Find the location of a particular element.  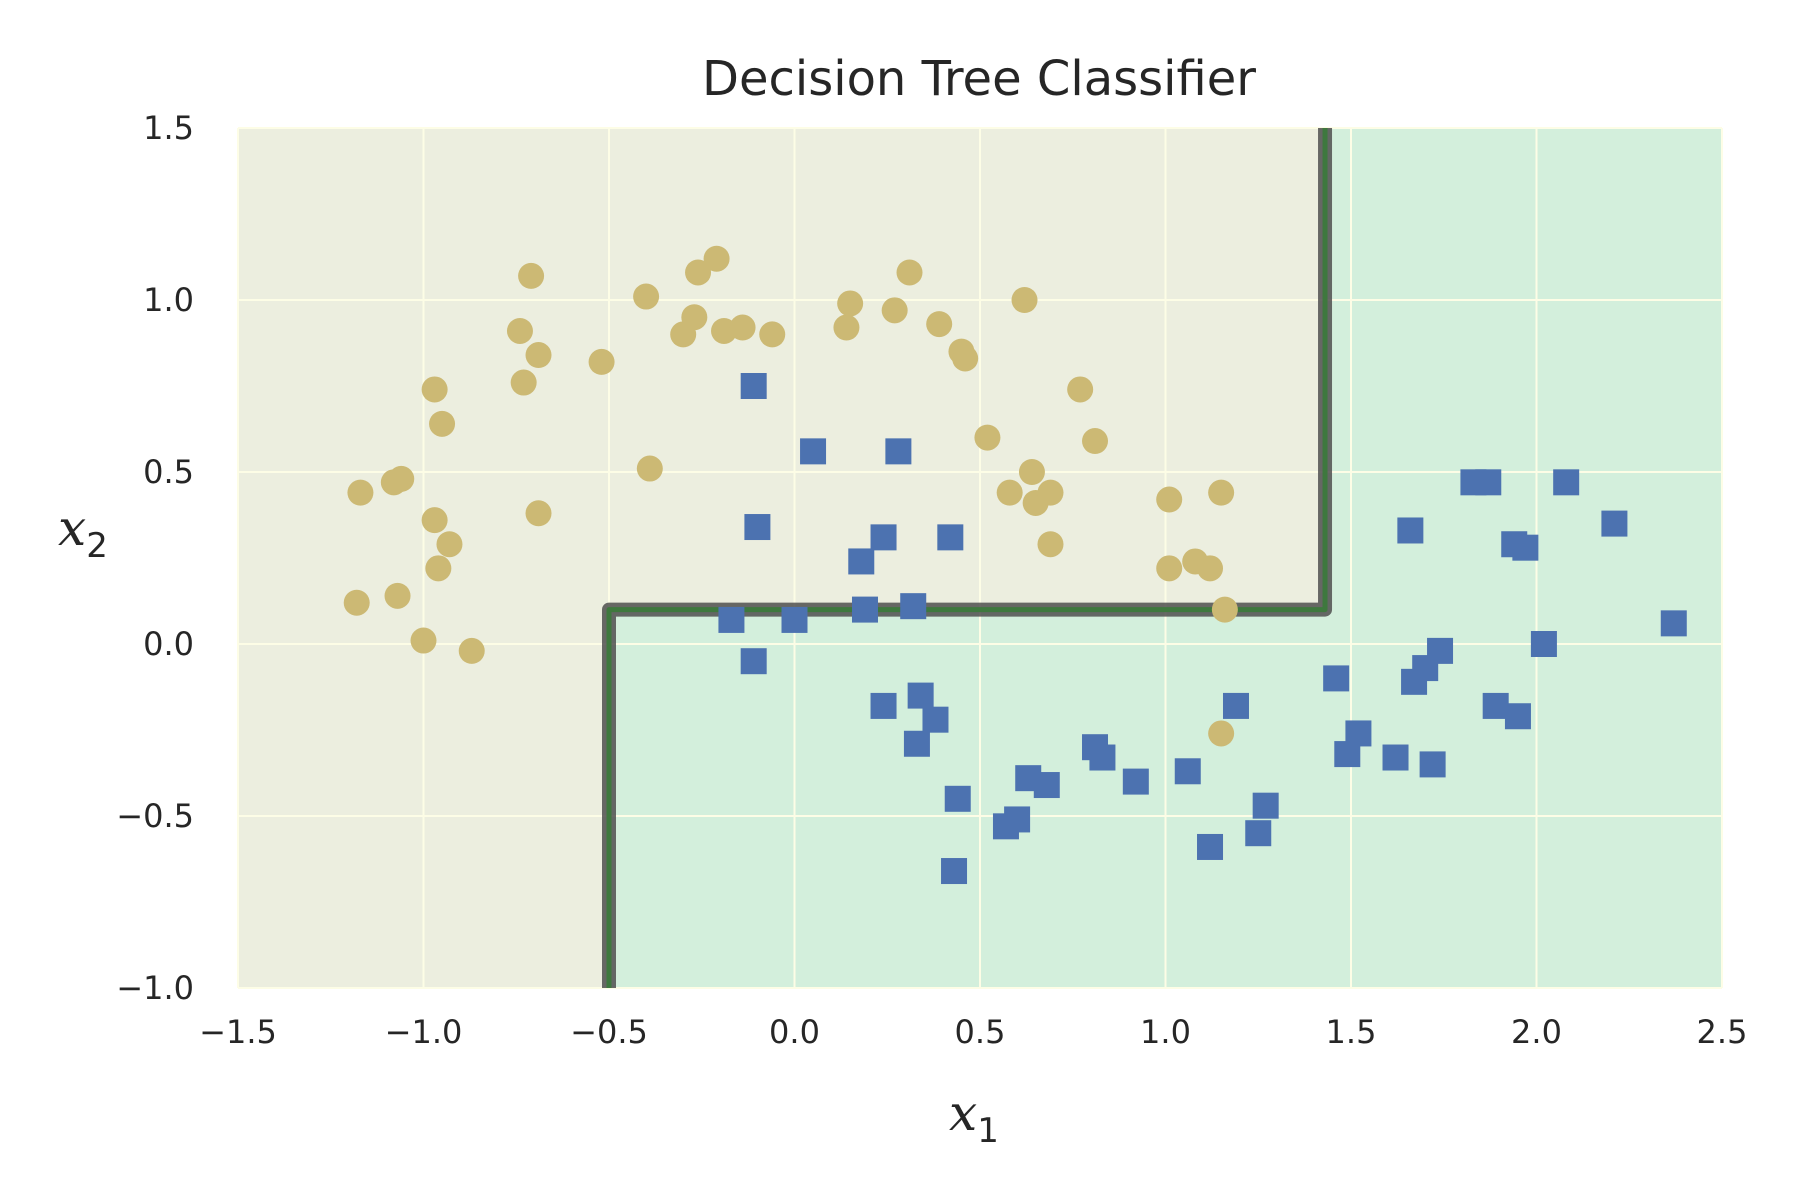

y-axis-label-main: x is located at coordinates (72, 528).